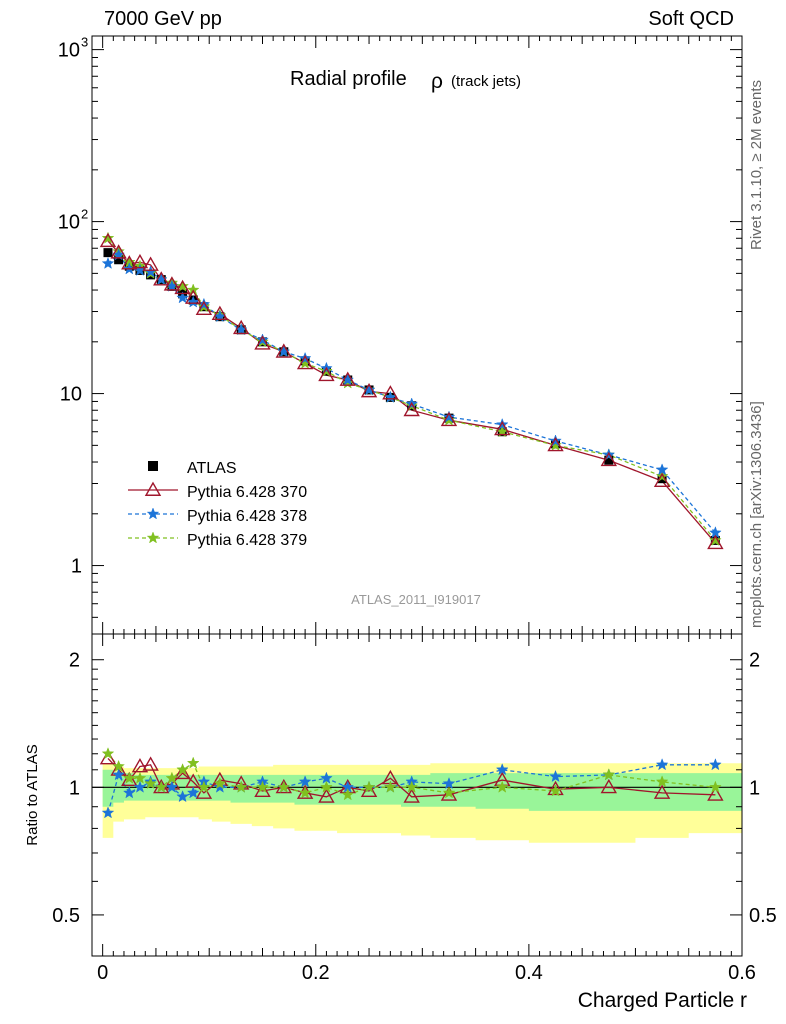 Image resolution: width=786 pixels, height=1024 pixels. I want to click on legend-label: Pythia 6.428 370, so click(247, 492).